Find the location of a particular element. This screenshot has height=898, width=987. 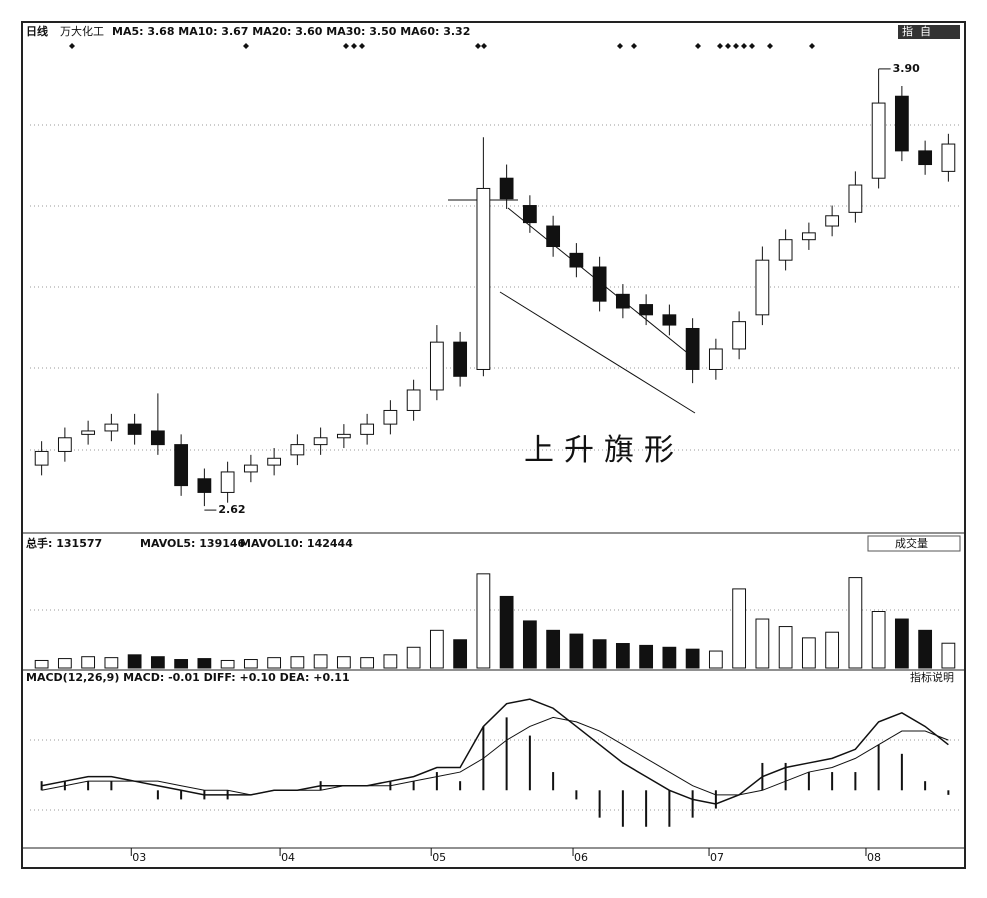

help-link: 指标说明 is located at coordinates (932, 677).